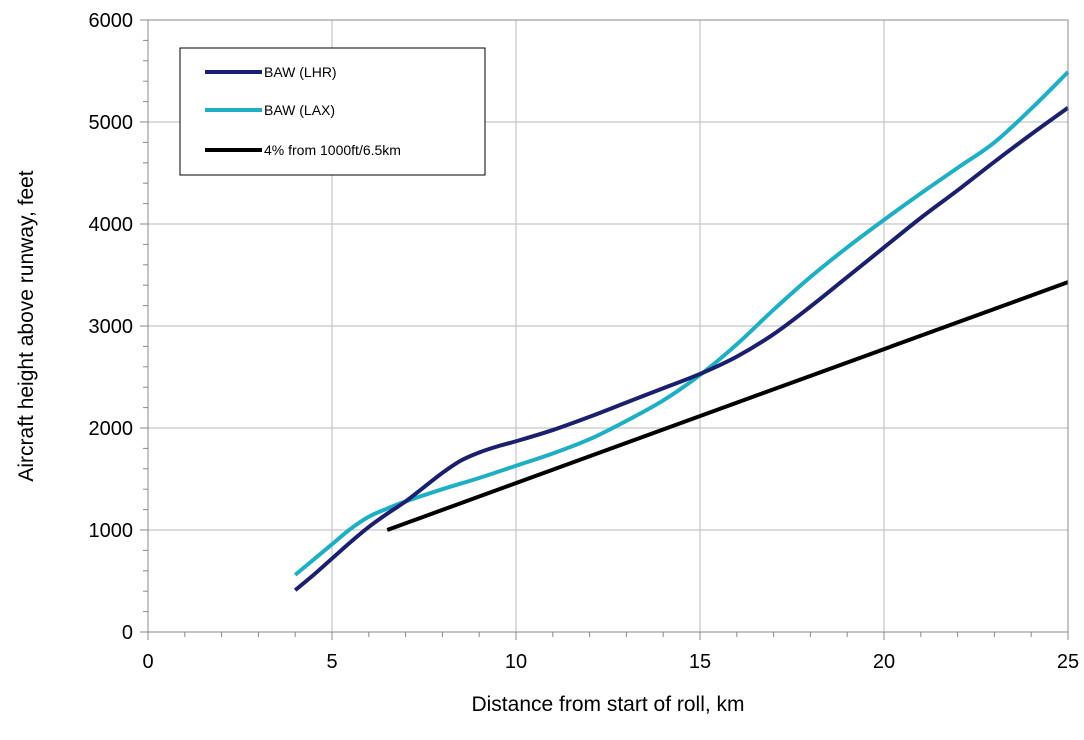 The image size is (1084, 740). Describe the element at coordinates (111, 123) in the screenshot. I see `y-tick-label: 5000` at that location.